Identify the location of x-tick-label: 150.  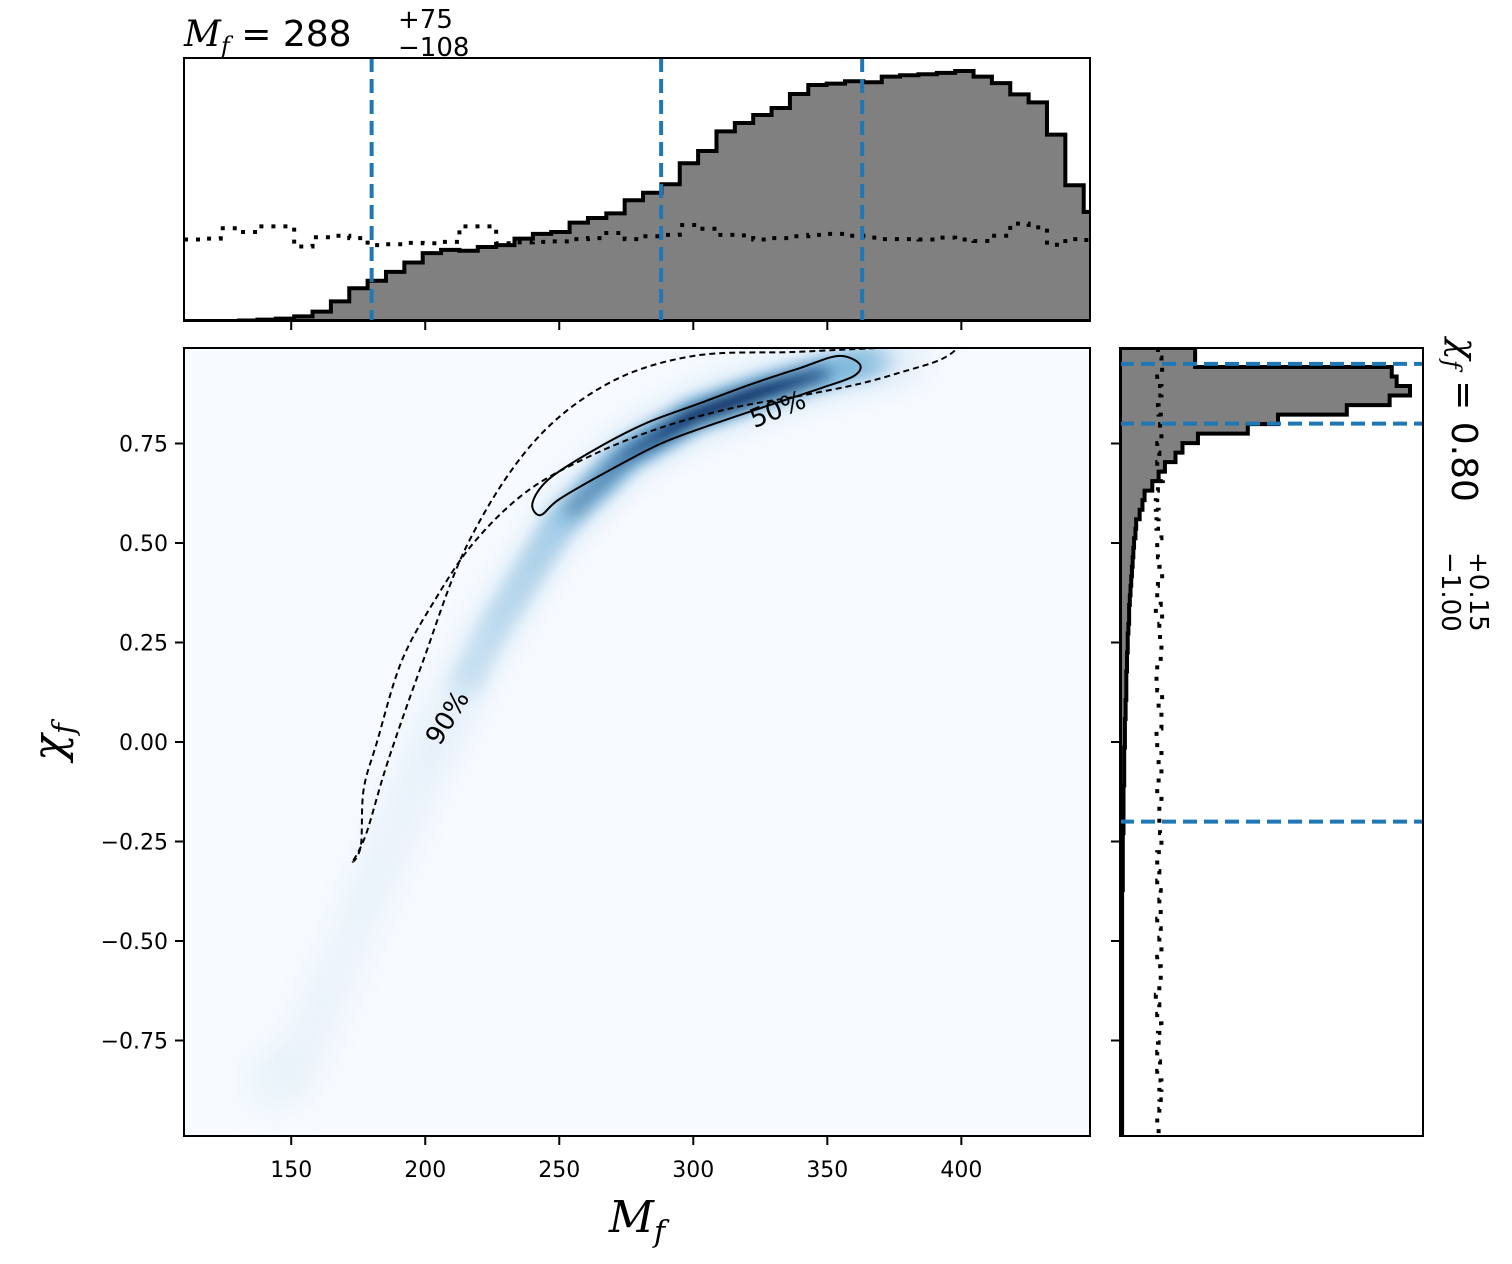
(291, 1170).